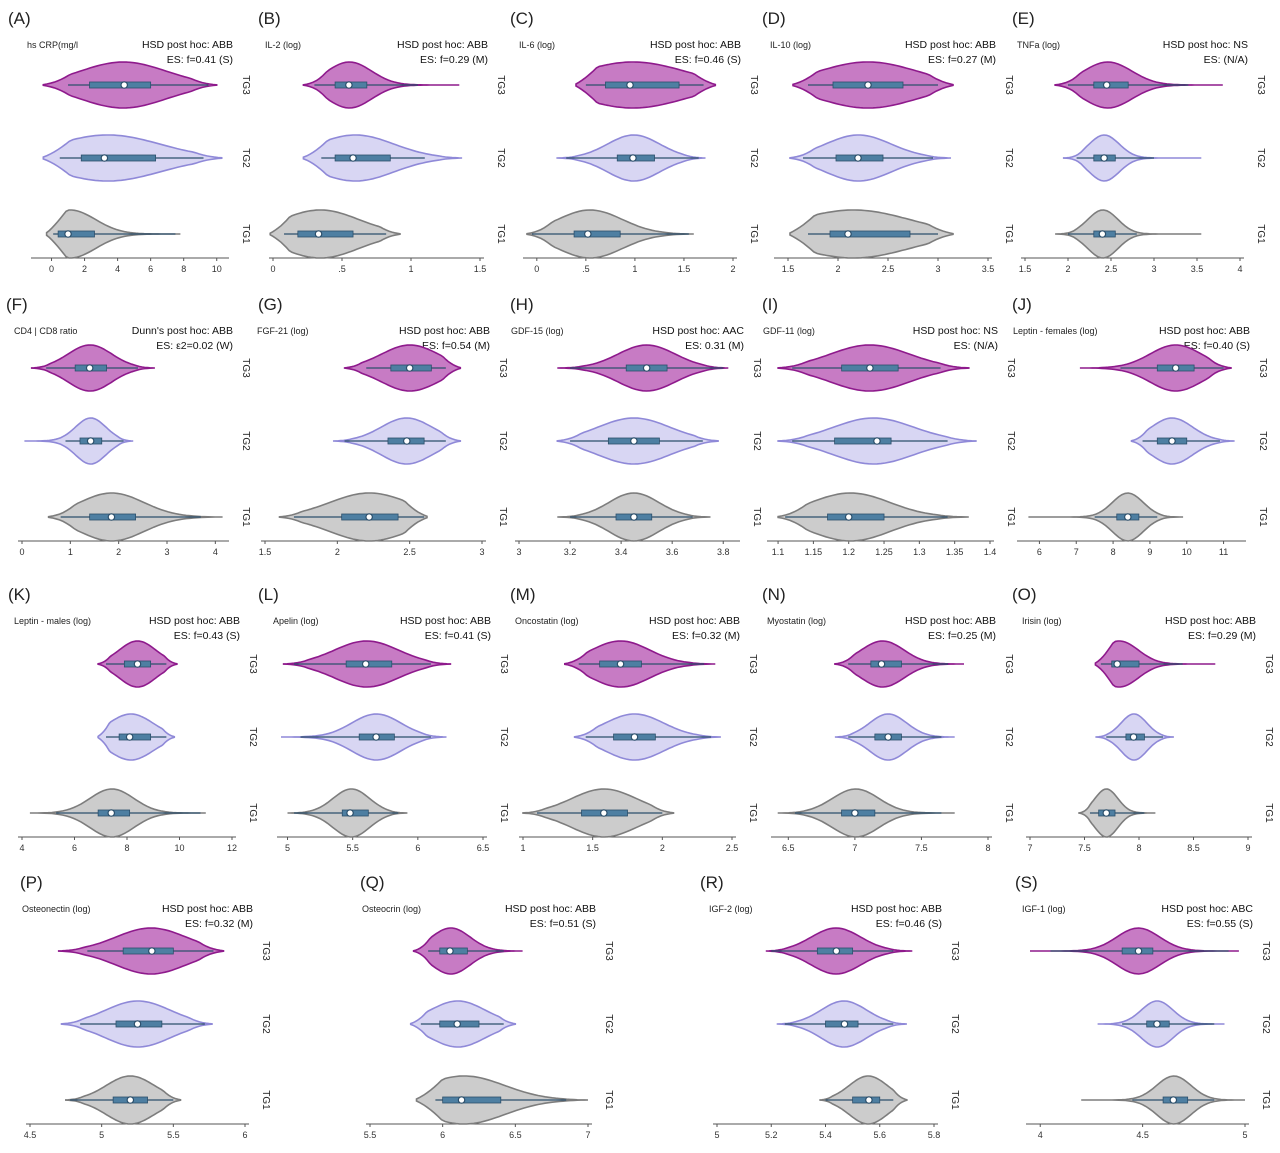  Describe the element at coordinates (17, 304) in the screenshot. I see `panel-letter: (F)` at that location.